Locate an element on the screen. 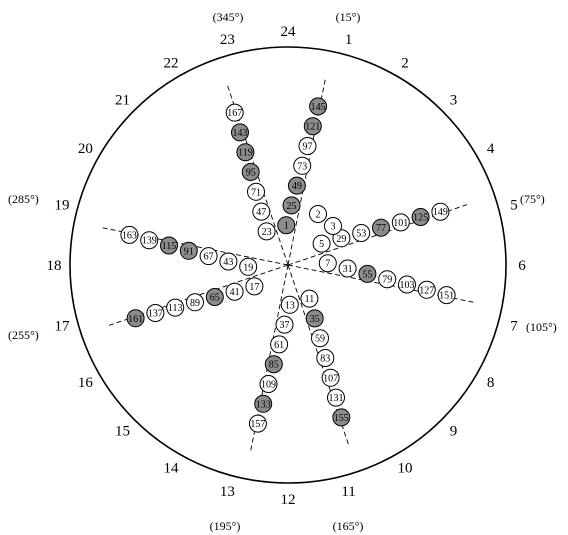 The width and height of the screenshot is (568, 535). residue-label: 155 is located at coordinates (341, 418).